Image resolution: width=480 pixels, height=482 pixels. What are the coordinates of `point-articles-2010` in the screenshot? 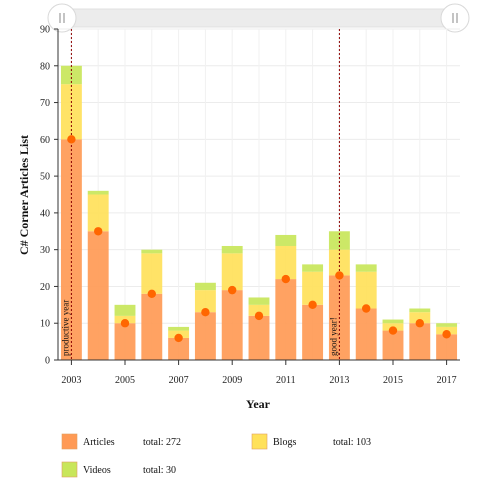 It's located at (259, 316).